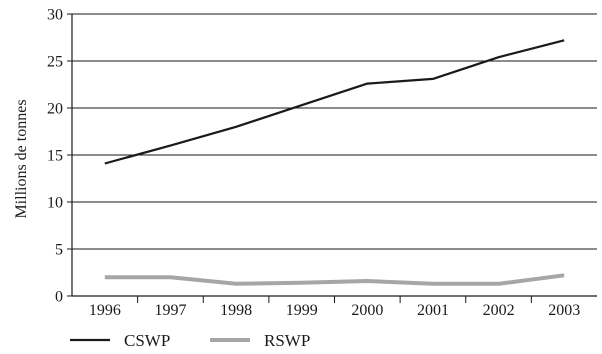 The image size is (602, 354). I want to click on x-tick-label: 2003, so click(564, 310).